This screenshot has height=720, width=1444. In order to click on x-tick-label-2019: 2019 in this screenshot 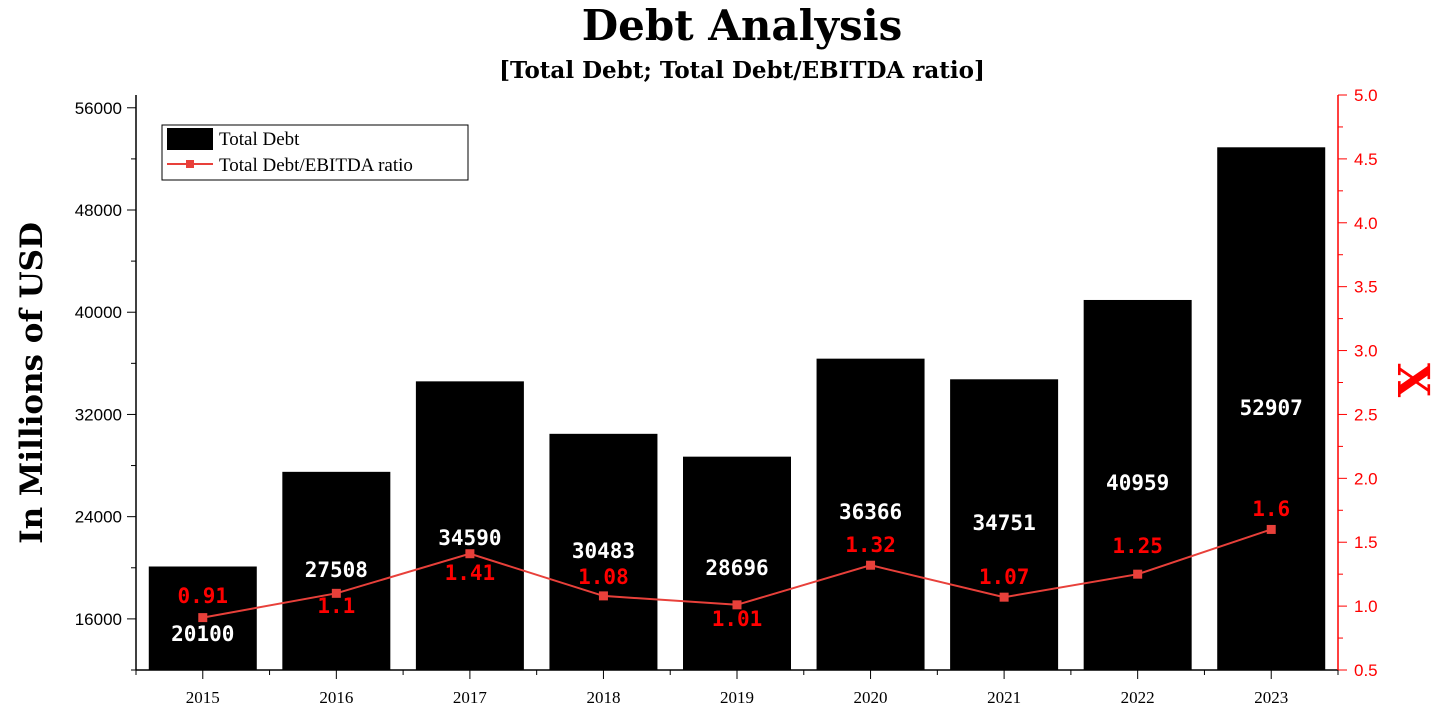, I will do `click(737, 697)`.